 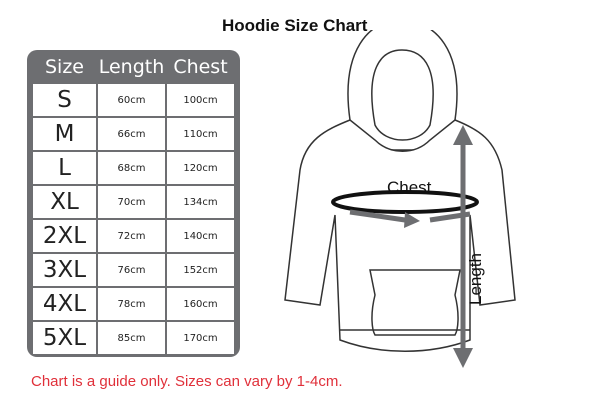 I want to click on header-size: Size, so click(x=64, y=67).